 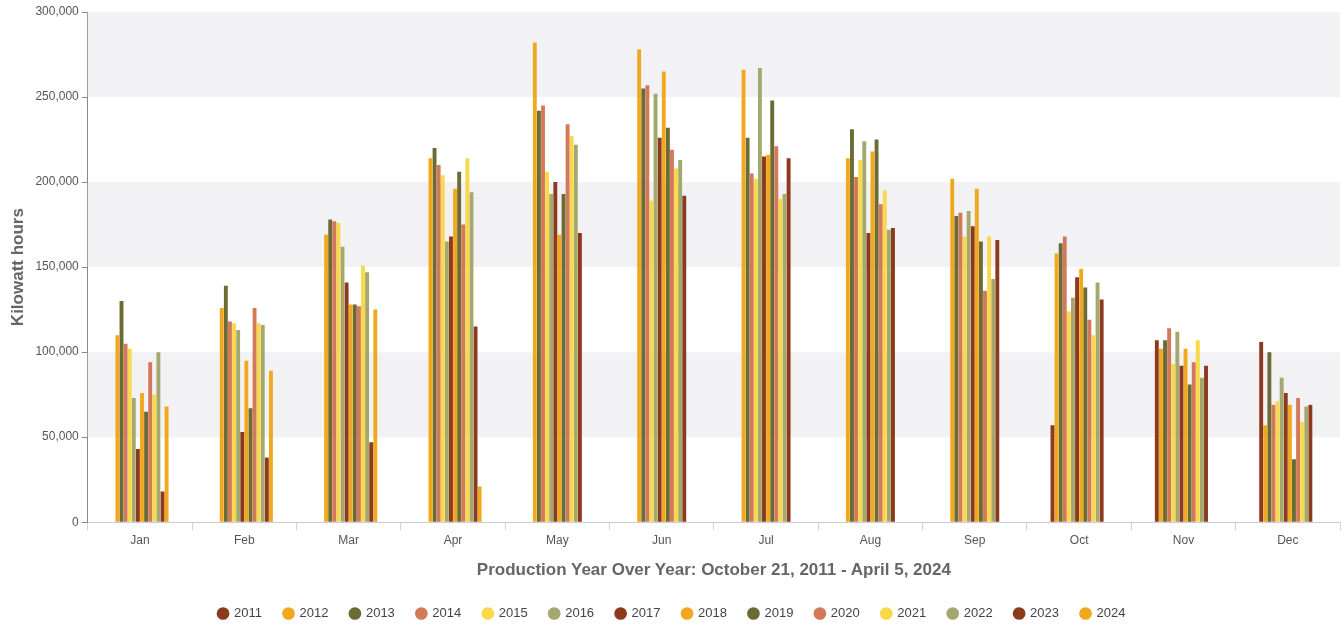 What do you see at coordinates (348, 539) in the screenshot?
I see `x-tick-label: Mar` at bounding box center [348, 539].